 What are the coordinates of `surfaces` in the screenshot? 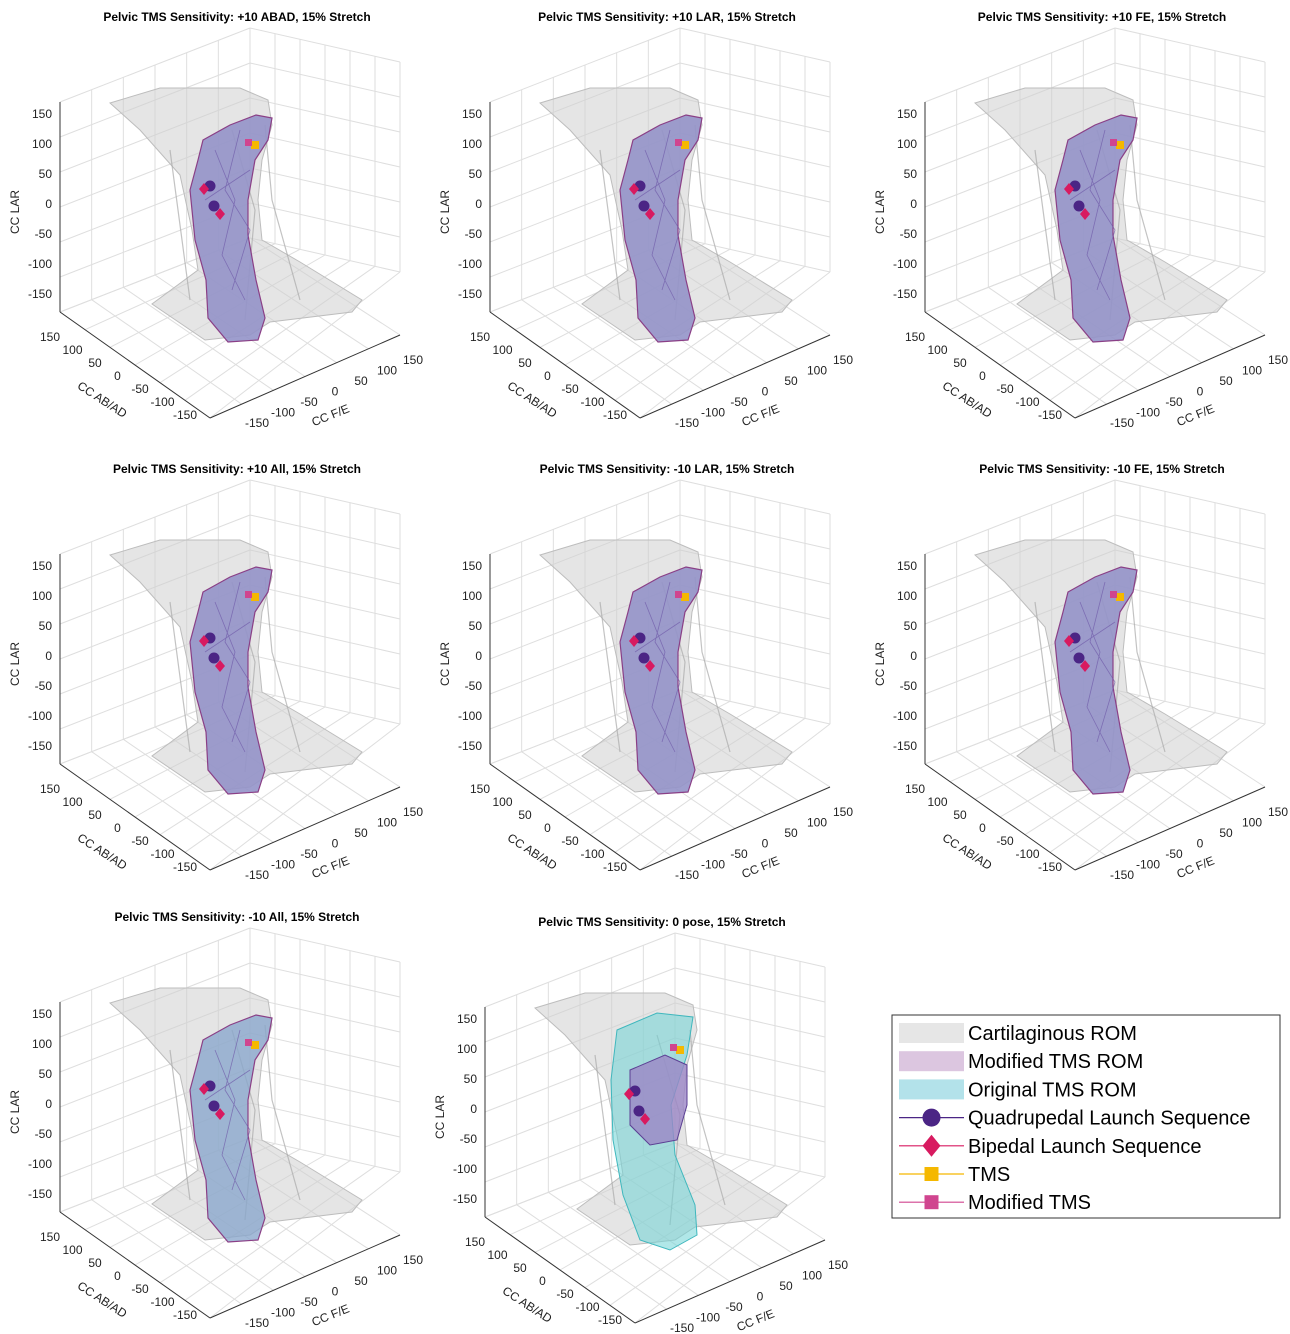 It's located at (666, 215).